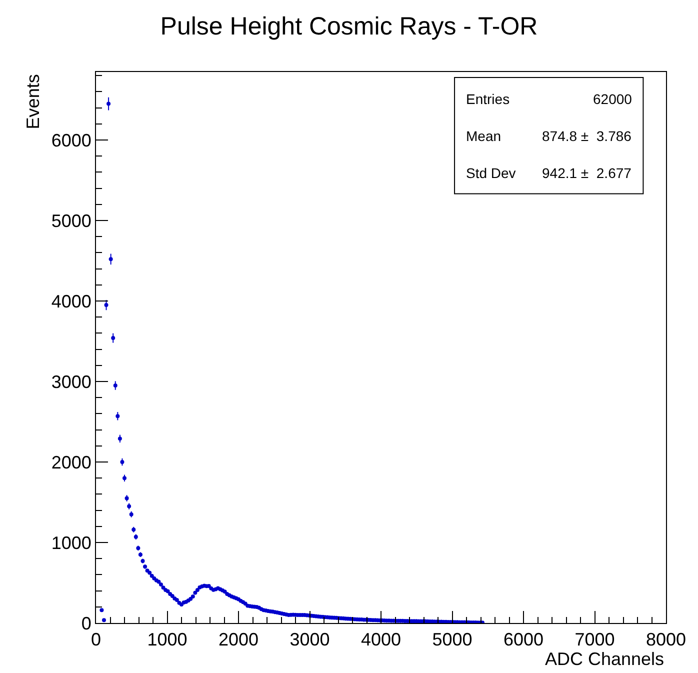 This screenshot has width=698, height=673. Describe the element at coordinates (349, 26) in the screenshot. I see `chart-title: Pulse Height Cosmic Rays - T-OR` at that location.